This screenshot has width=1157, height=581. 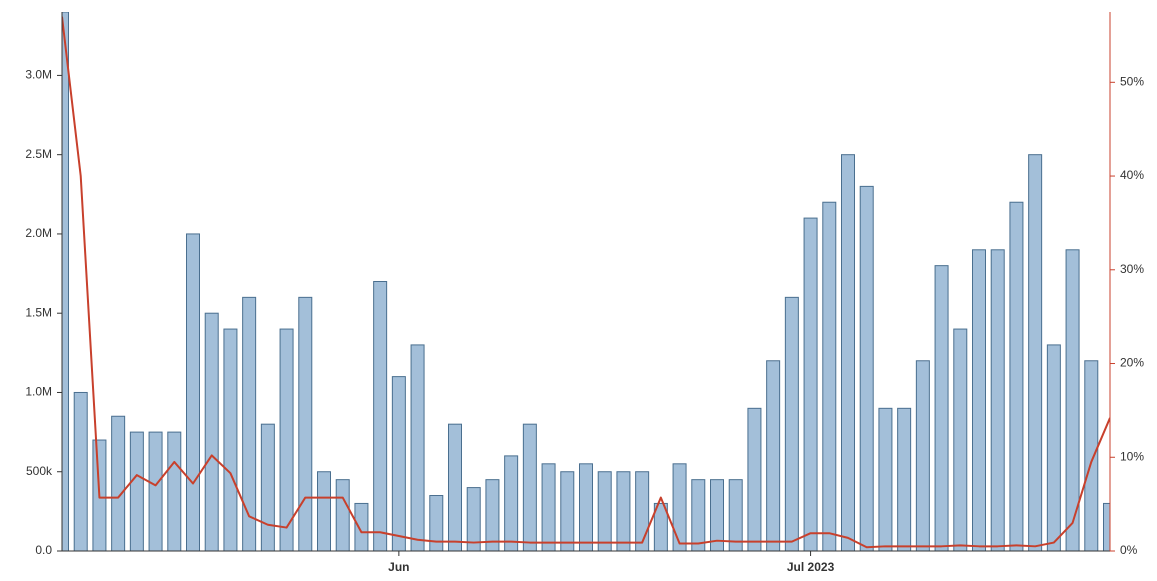 What do you see at coordinates (398, 567) in the screenshot?
I see `x-tick-label: Jun` at bounding box center [398, 567].